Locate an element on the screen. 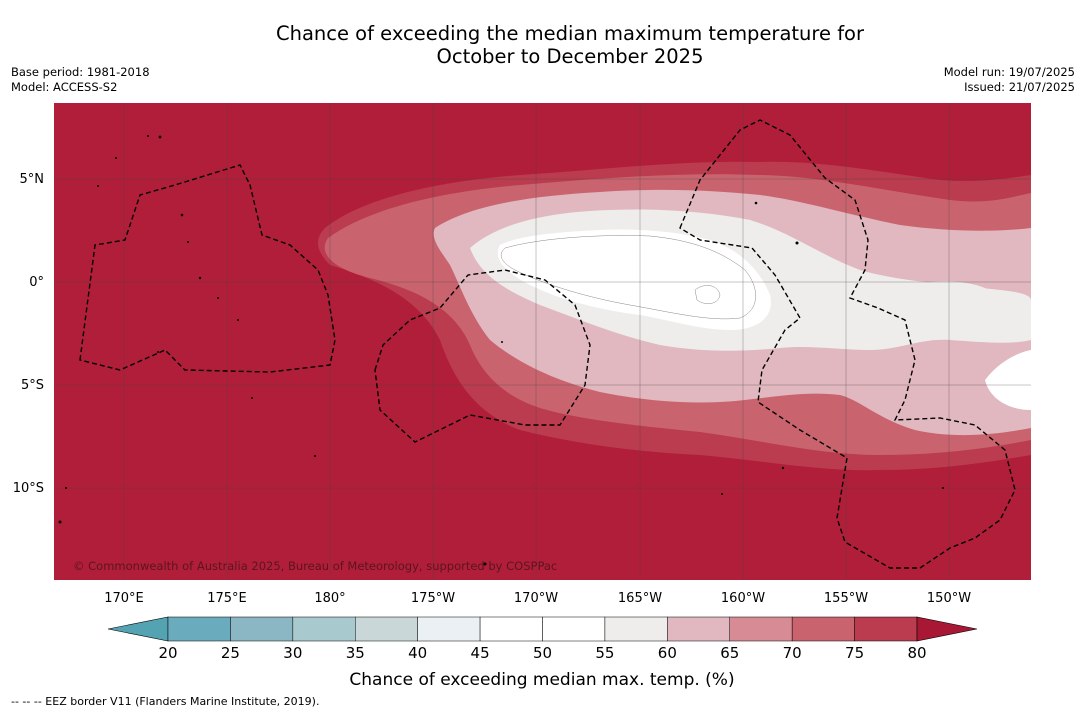 Image resolution: width=1085 pixels, height=713 pixels. contour-60-east is located at coordinates (942, 291).